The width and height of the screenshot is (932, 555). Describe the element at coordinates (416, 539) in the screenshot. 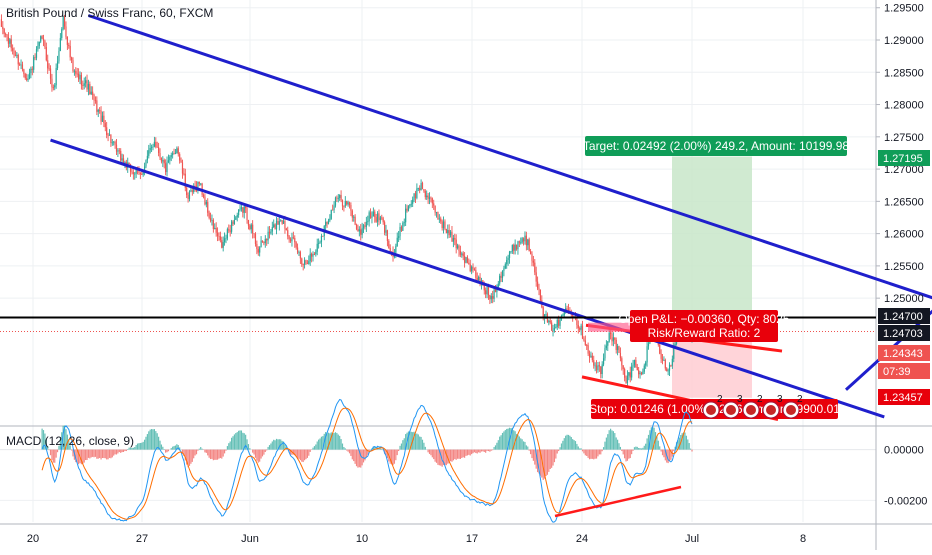

I see `time-axis: 20 27 Jun 10 17 24 Jul 8` at that location.